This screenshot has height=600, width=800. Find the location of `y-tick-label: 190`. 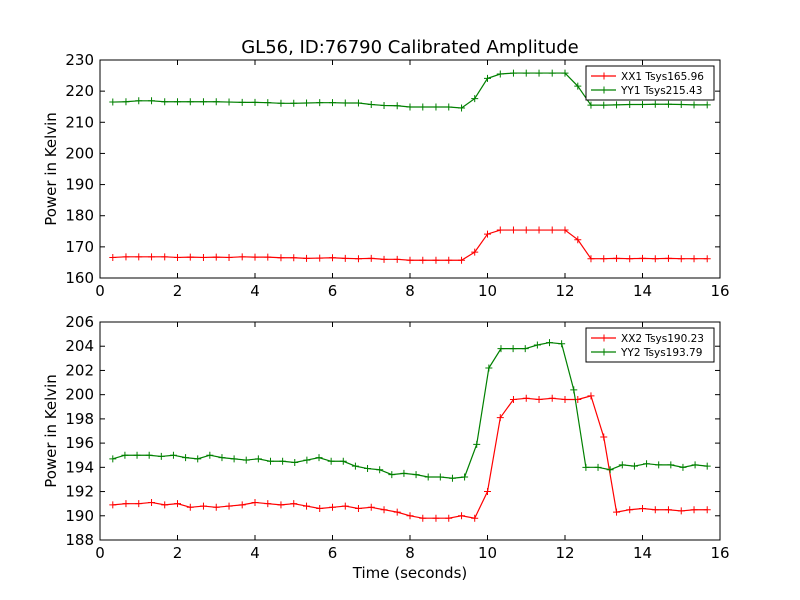

y-tick-label: 190 is located at coordinates (79, 185).